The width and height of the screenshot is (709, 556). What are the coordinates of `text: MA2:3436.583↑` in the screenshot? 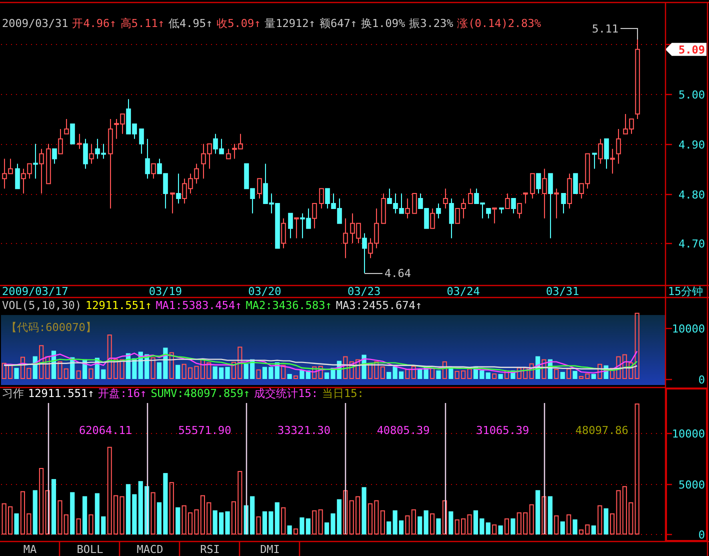 It's located at (289, 305).